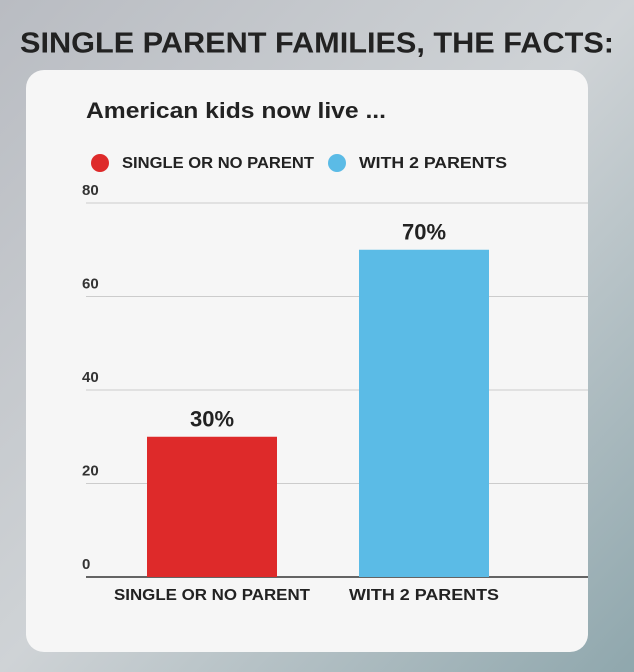  What do you see at coordinates (317, 44) in the screenshot?
I see `chart-title: SINGLE PARENT FAMILIES, THE FACTS:` at bounding box center [317, 44].